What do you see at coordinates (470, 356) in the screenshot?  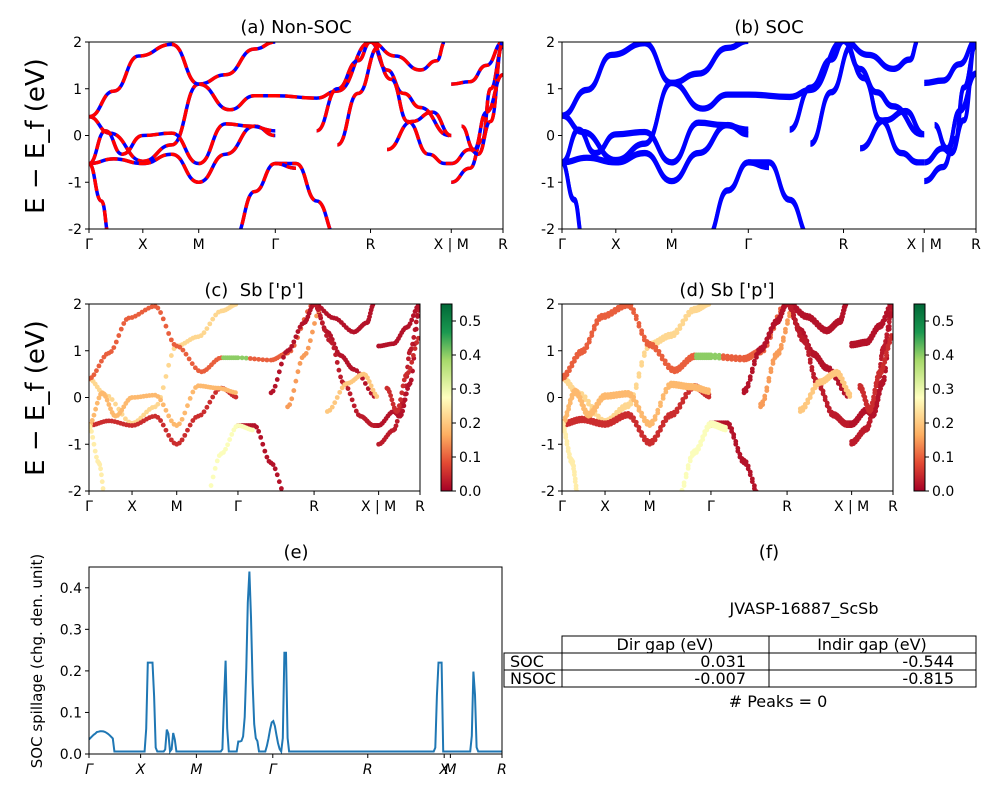 I see `colorbar-tick-label: 0.4` at bounding box center [470, 356].